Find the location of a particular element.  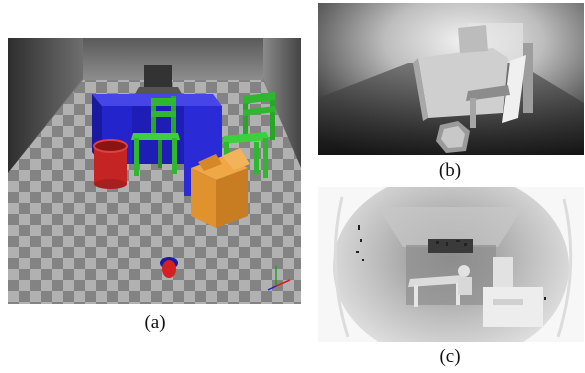

axis-gizmo is located at coordinates (279, 278).